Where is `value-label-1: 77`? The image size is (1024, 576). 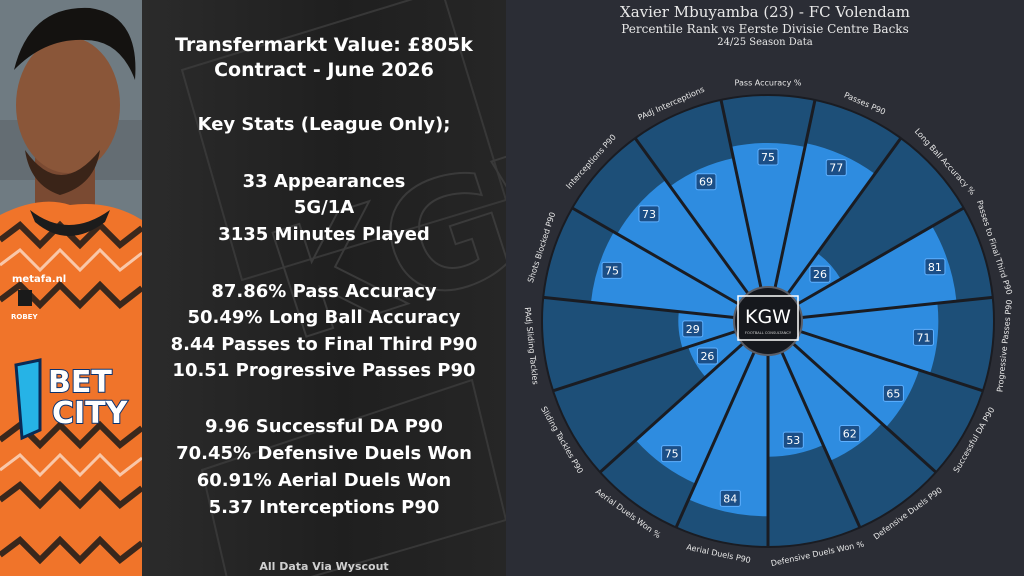
value-label-1: 77 is located at coordinates (836, 168).